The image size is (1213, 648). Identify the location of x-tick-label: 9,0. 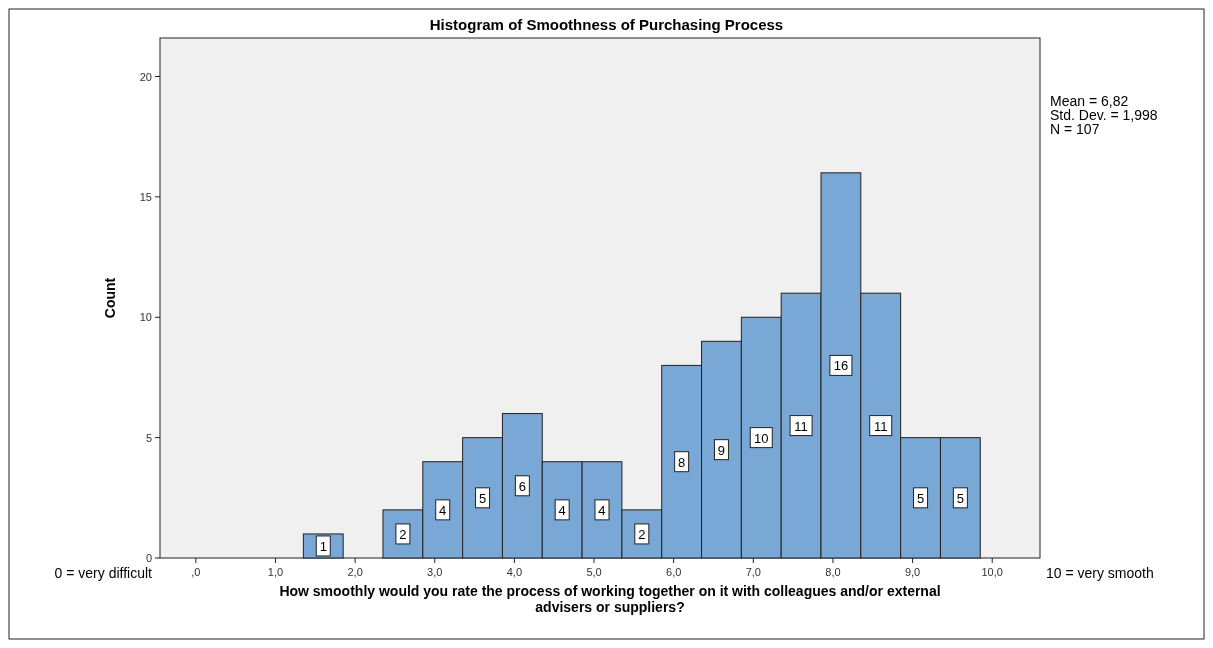
(912, 572).